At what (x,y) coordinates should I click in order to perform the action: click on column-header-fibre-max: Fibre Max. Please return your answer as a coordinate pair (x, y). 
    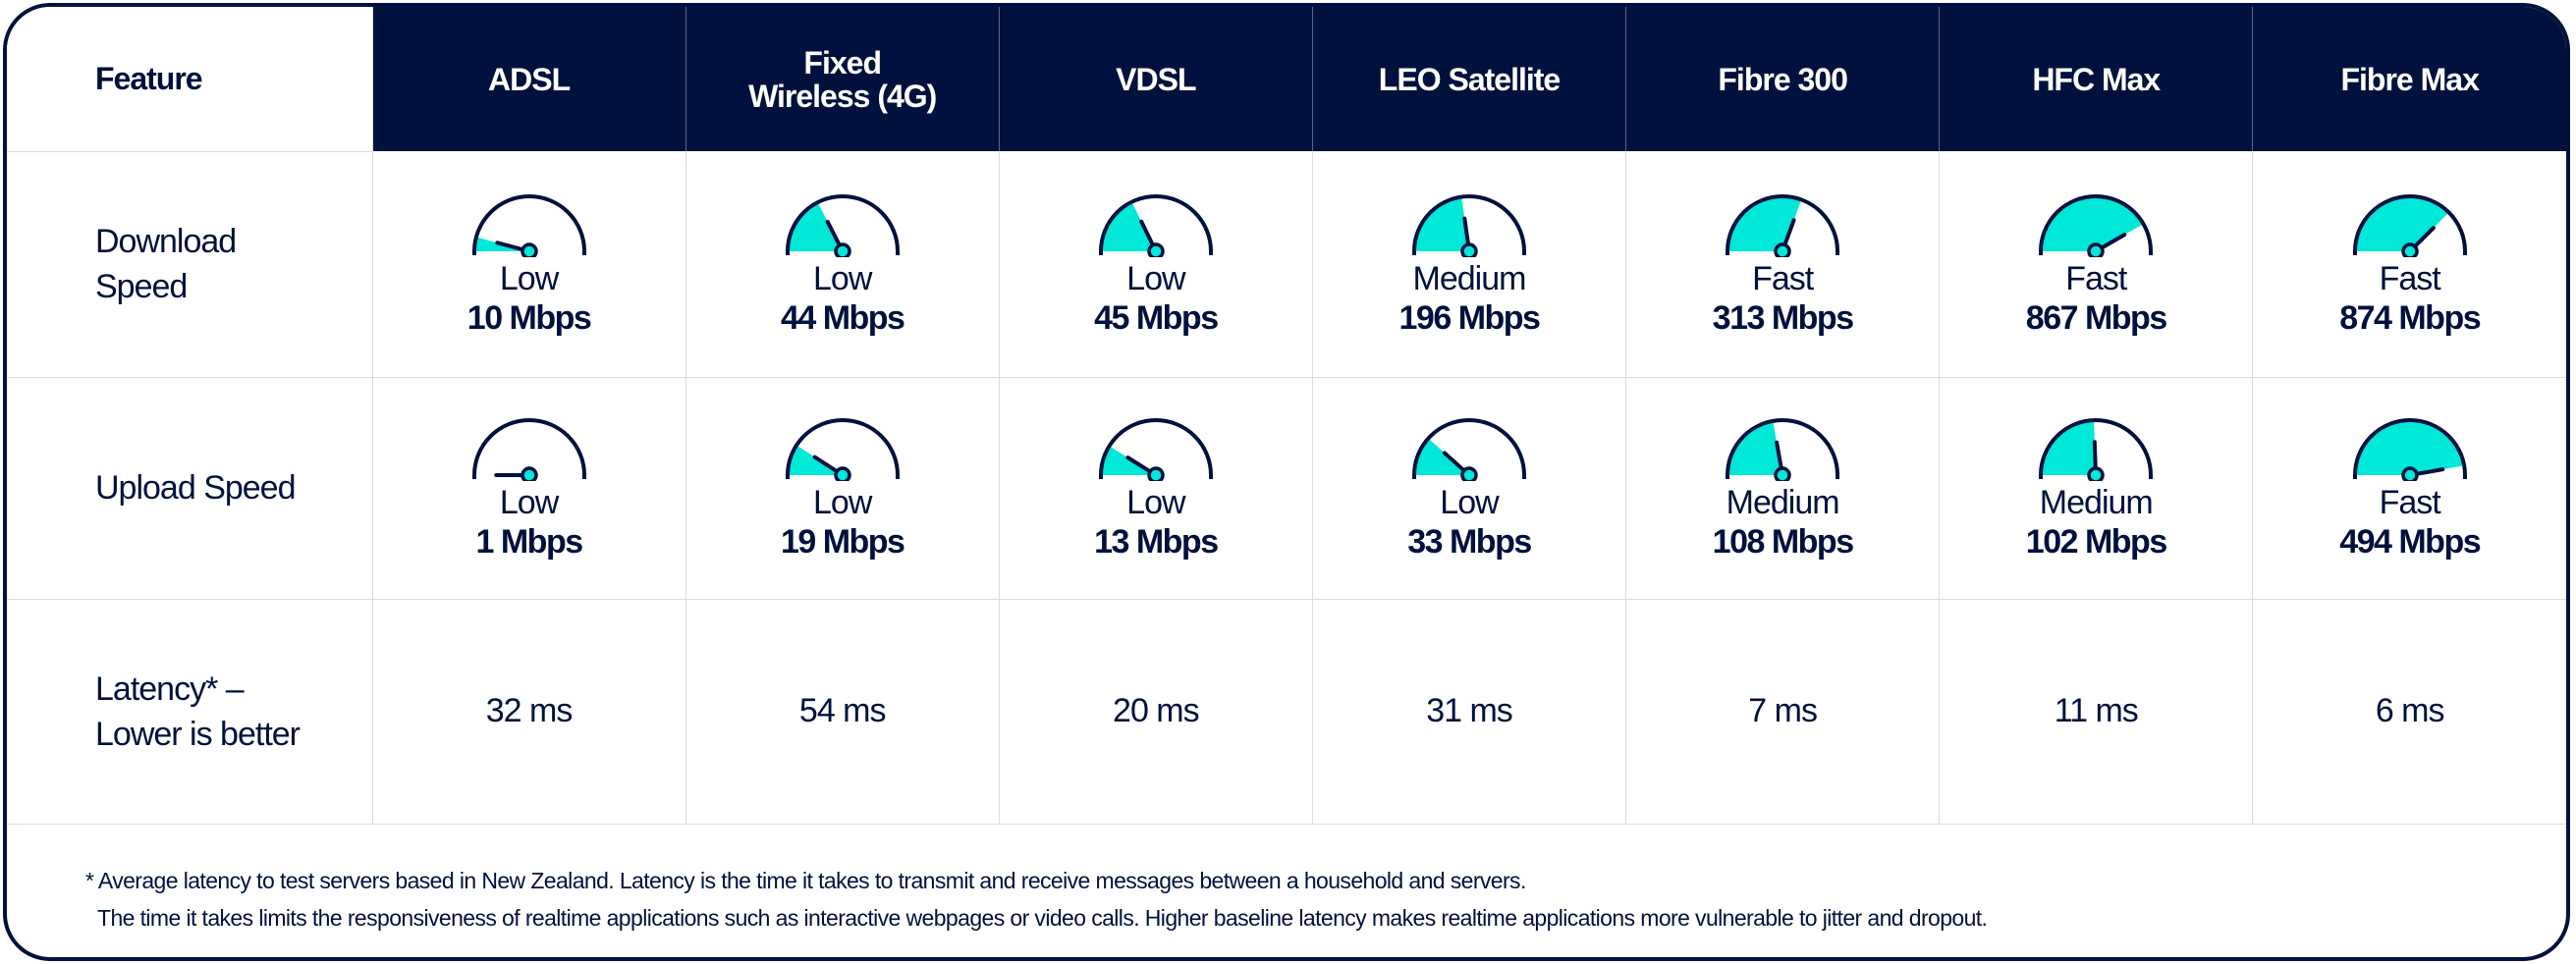
    Looking at the image, I should click on (2409, 79).